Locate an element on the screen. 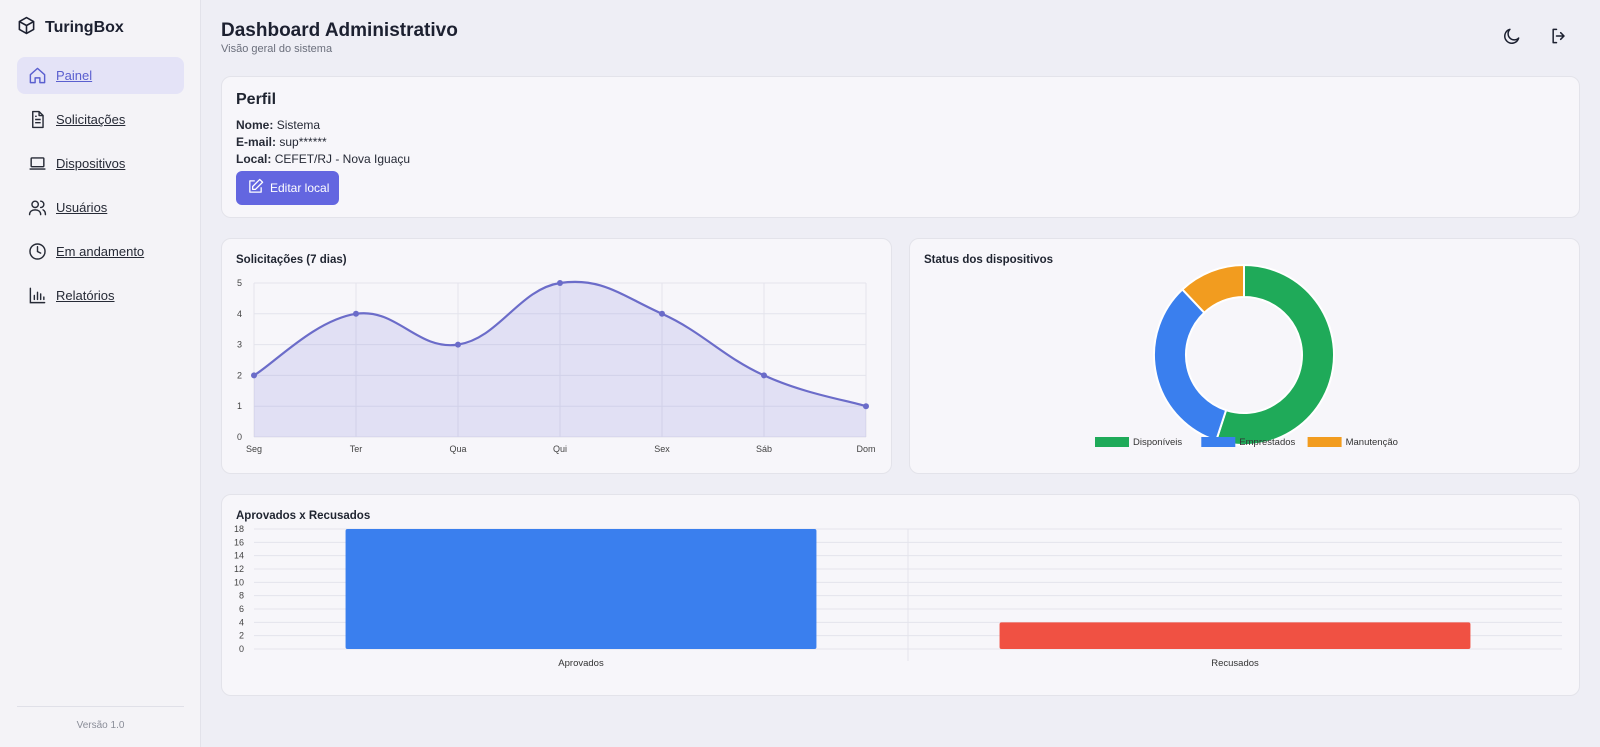  sidebar-item-label: Usuários is located at coordinates (82, 207).